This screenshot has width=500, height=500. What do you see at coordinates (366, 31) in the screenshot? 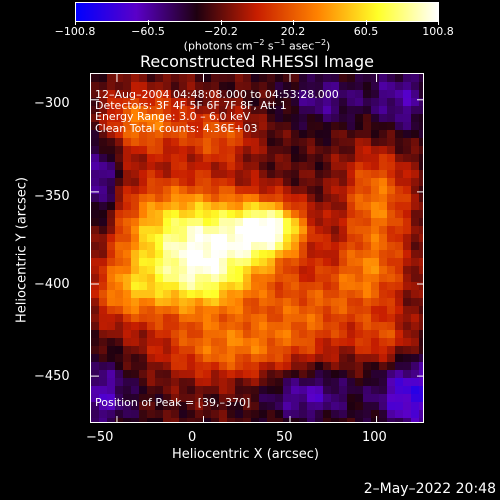
I see `colorbar-tick-label: 60.5` at bounding box center [366, 31].